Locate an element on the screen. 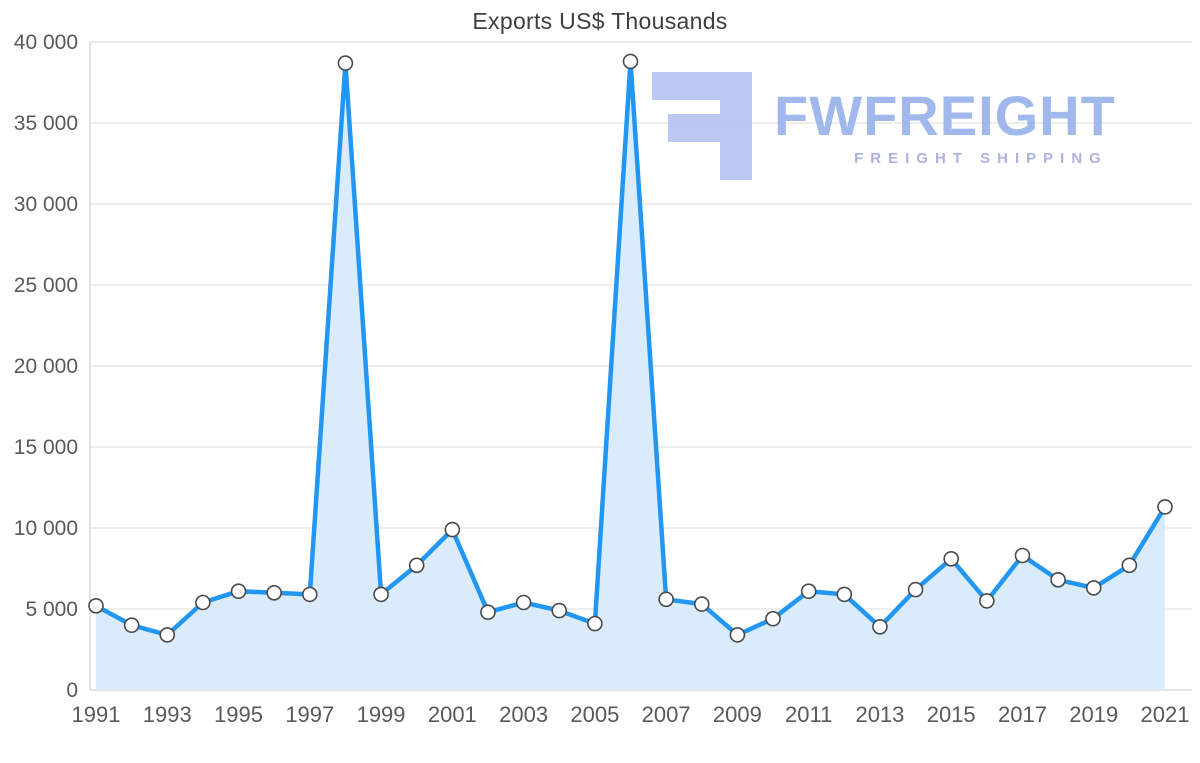  x-axis-label: 1999 is located at coordinates (381, 714).